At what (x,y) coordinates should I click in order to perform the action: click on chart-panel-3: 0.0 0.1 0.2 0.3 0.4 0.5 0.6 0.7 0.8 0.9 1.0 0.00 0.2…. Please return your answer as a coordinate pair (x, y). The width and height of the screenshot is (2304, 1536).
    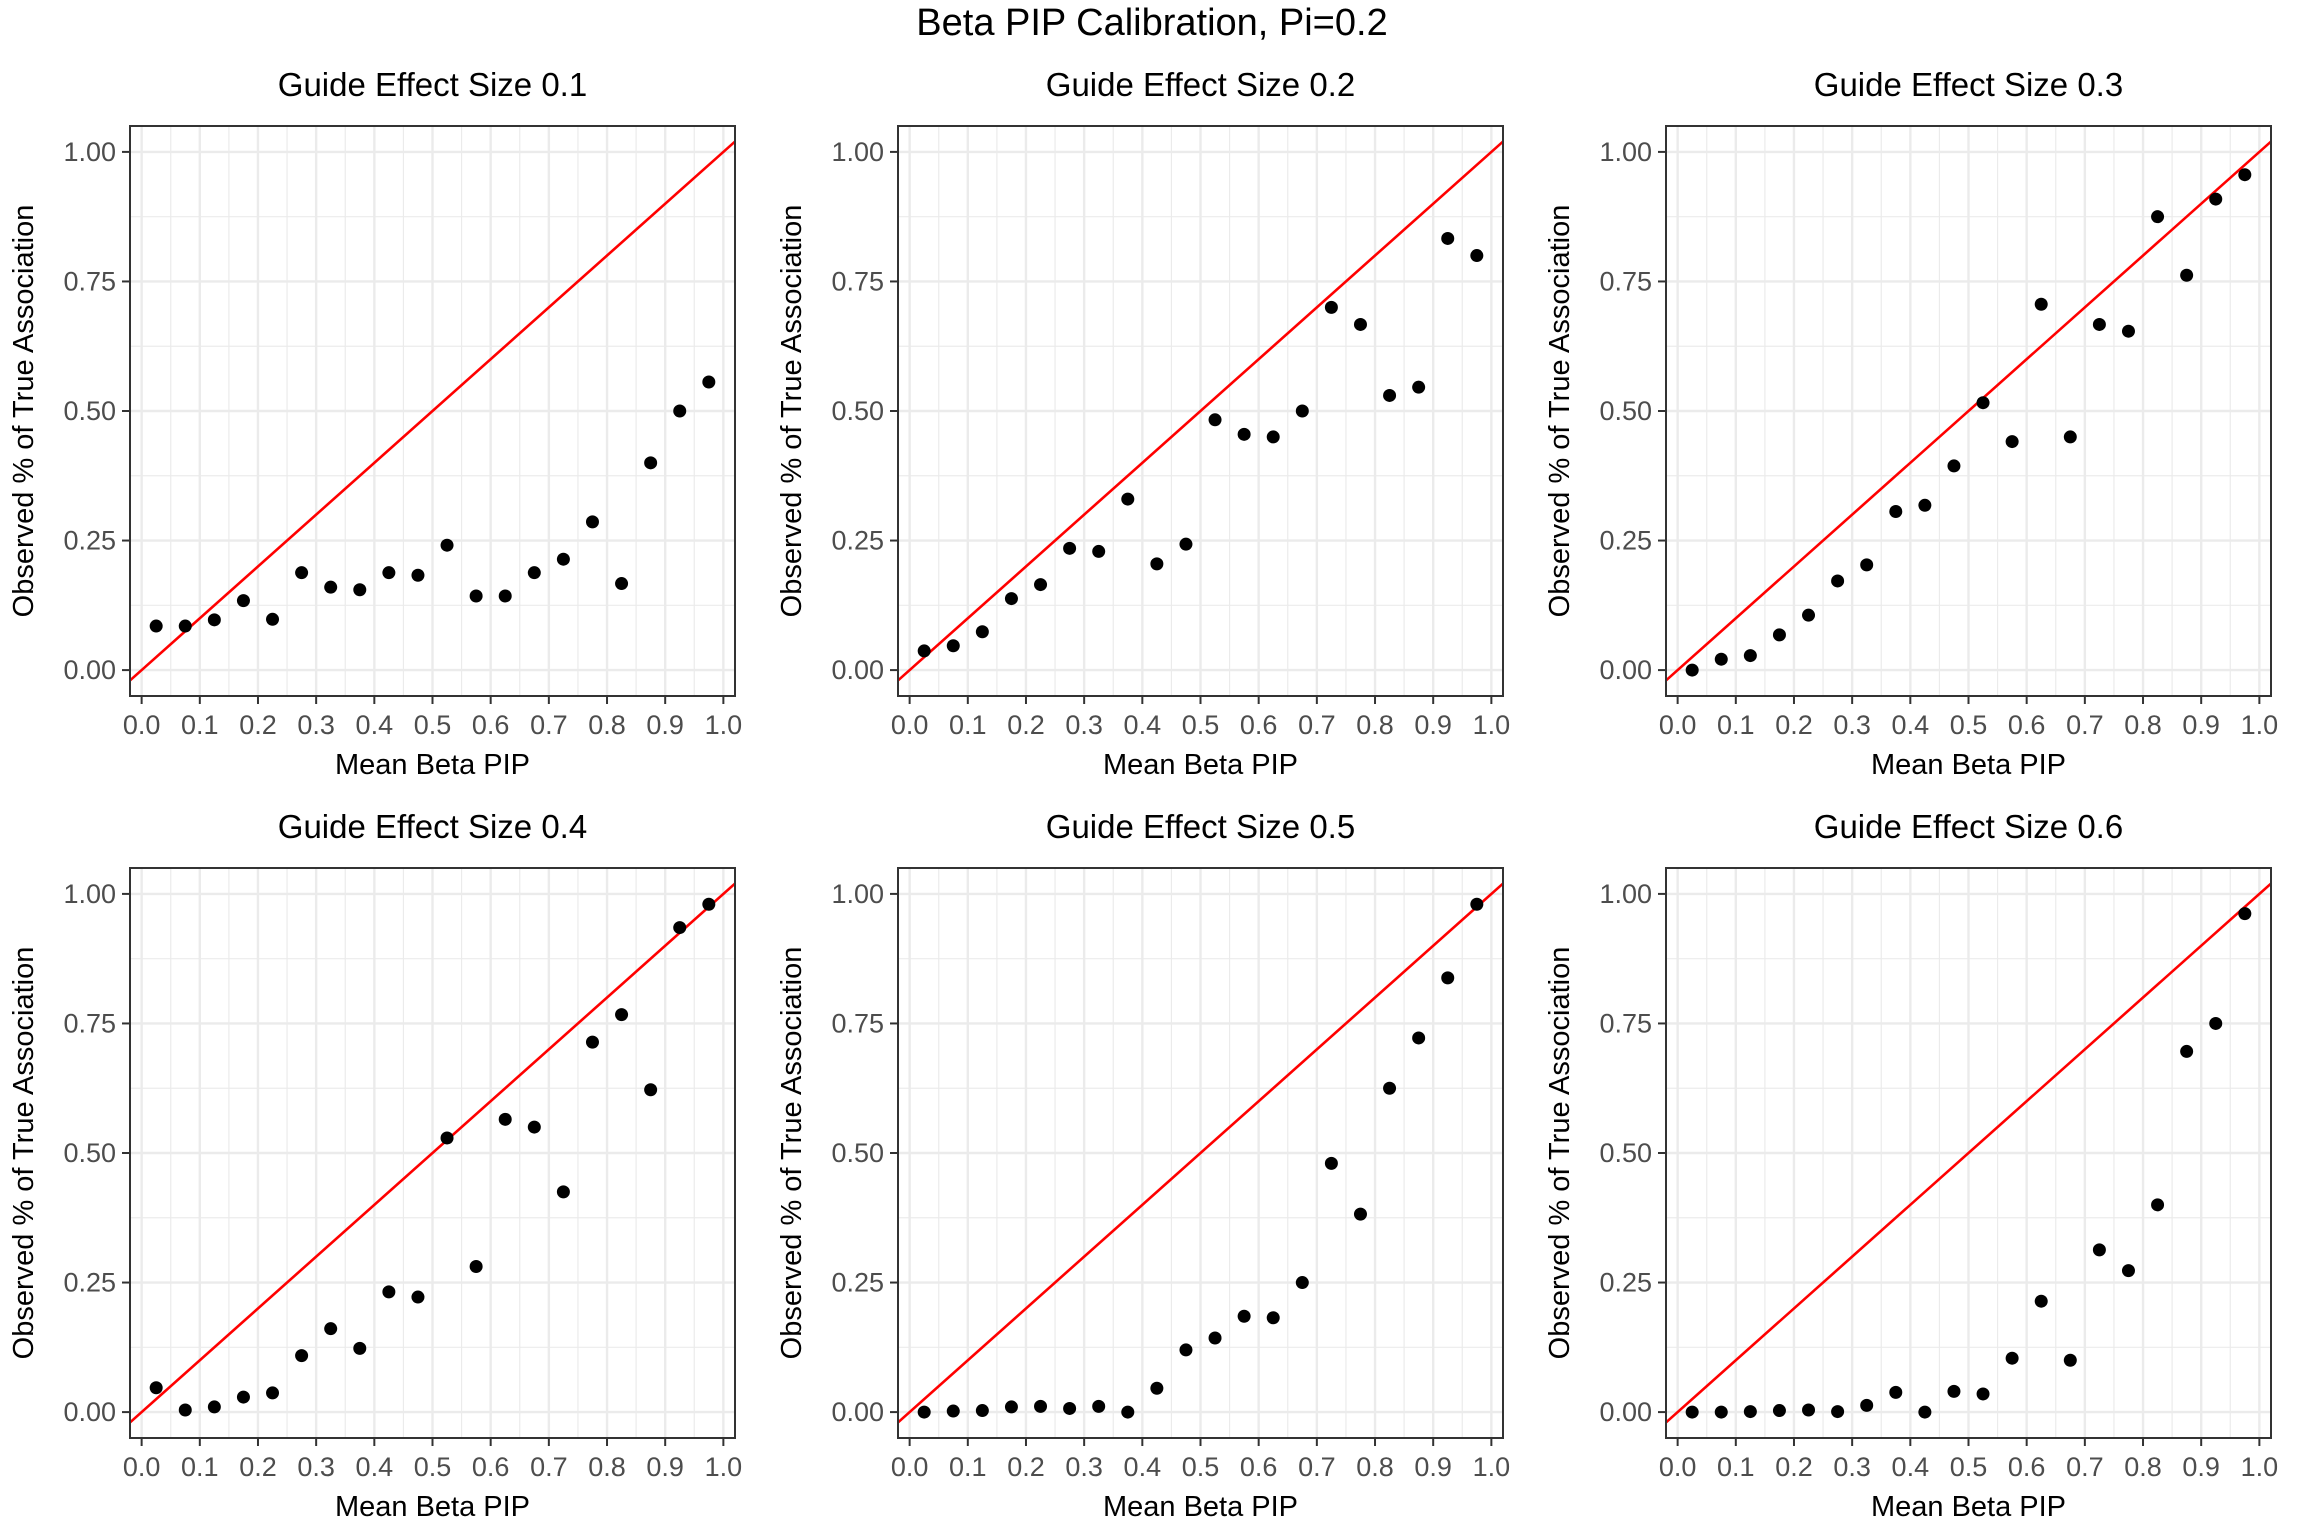
    Looking at the image, I should click on (1911, 423).